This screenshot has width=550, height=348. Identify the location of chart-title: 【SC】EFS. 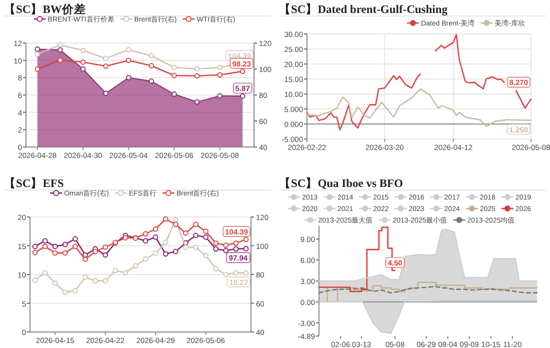
(34, 183).